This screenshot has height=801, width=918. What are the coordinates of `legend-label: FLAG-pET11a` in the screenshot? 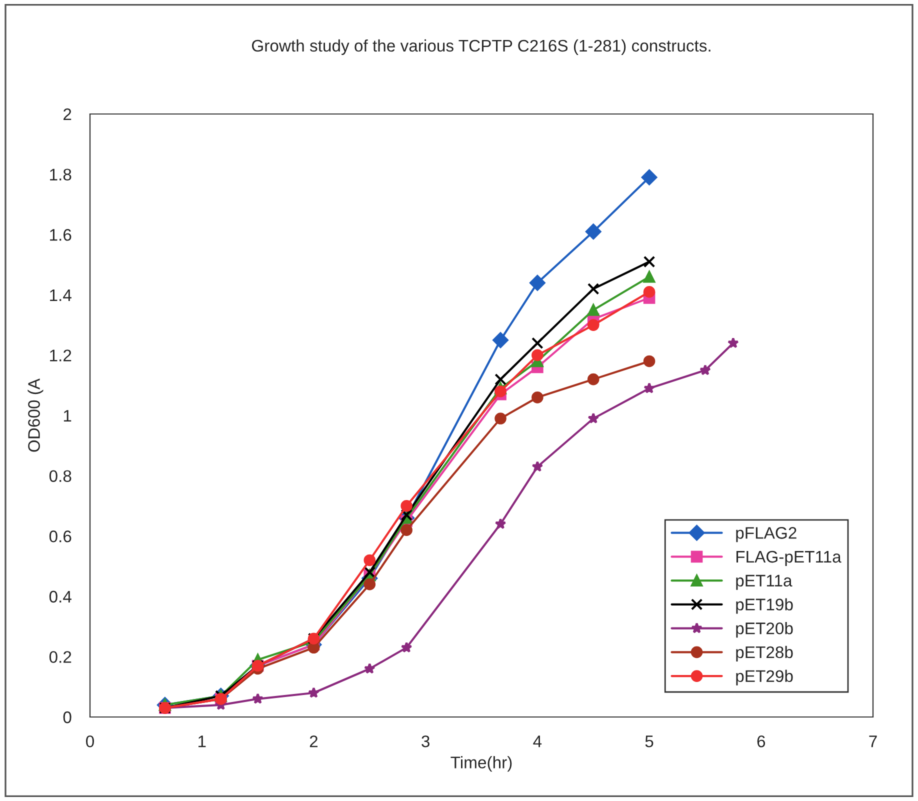 It's located at (789, 558).